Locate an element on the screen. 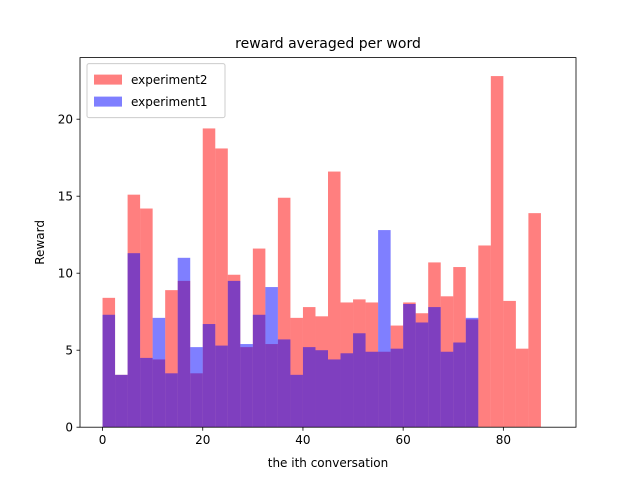  y-axis-label: Reward is located at coordinates (40, 242).